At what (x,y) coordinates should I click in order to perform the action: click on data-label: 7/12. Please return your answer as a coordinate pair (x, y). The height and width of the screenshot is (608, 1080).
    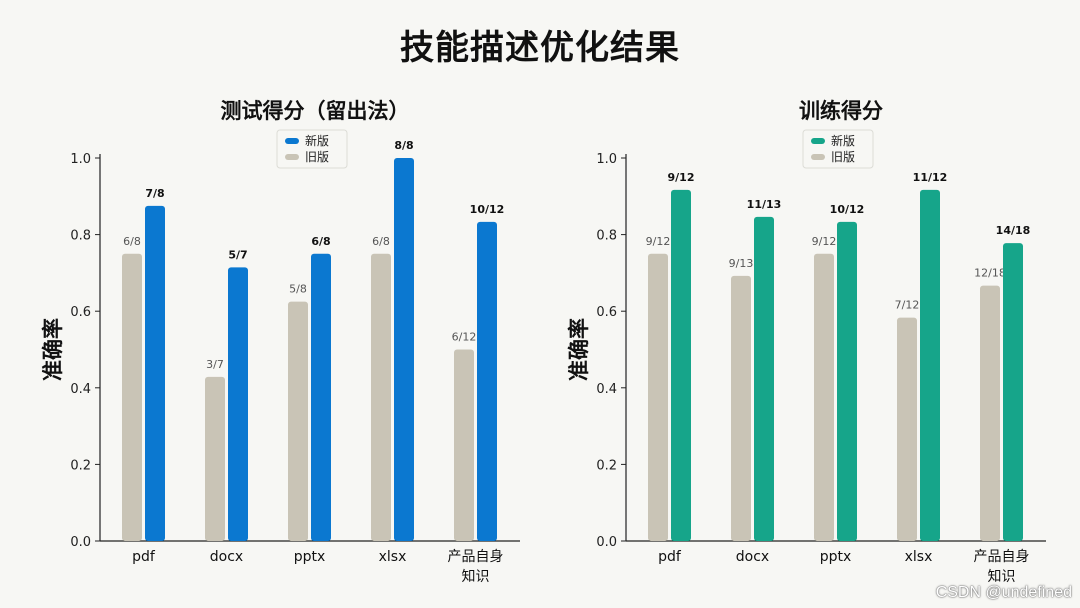
    Looking at the image, I should click on (907, 305).